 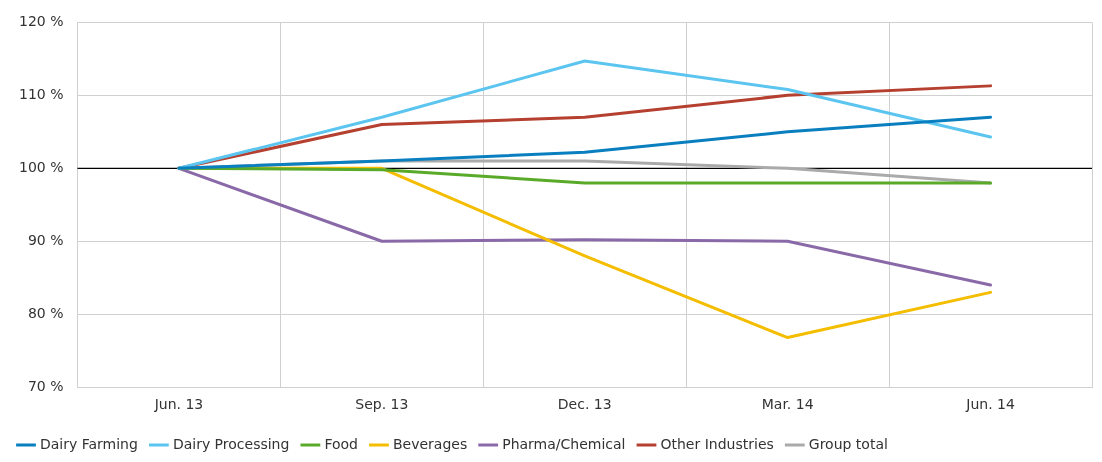 I want to click on y-tick-label: 110 %, so click(x=41, y=94).